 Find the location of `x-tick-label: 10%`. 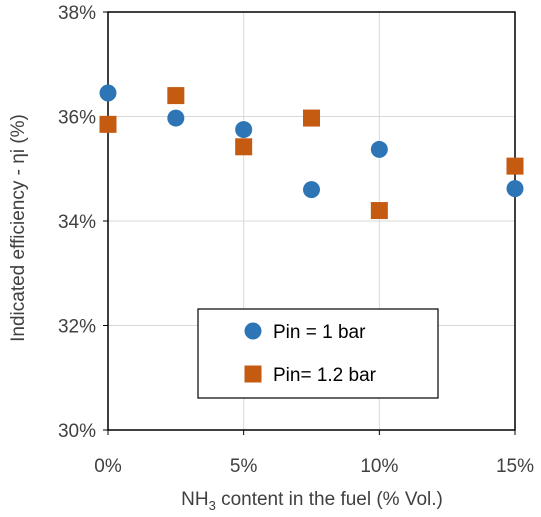

x-tick-label: 10% is located at coordinates (379, 466).